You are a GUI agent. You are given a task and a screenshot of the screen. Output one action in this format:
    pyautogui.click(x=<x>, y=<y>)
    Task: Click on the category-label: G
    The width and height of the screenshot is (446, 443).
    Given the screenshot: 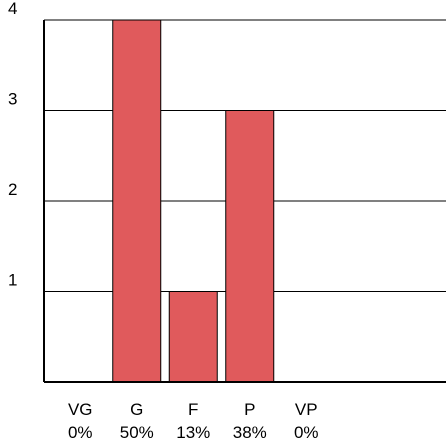 What is the action you would take?
    pyautogui.click(x=136, y=409)
    